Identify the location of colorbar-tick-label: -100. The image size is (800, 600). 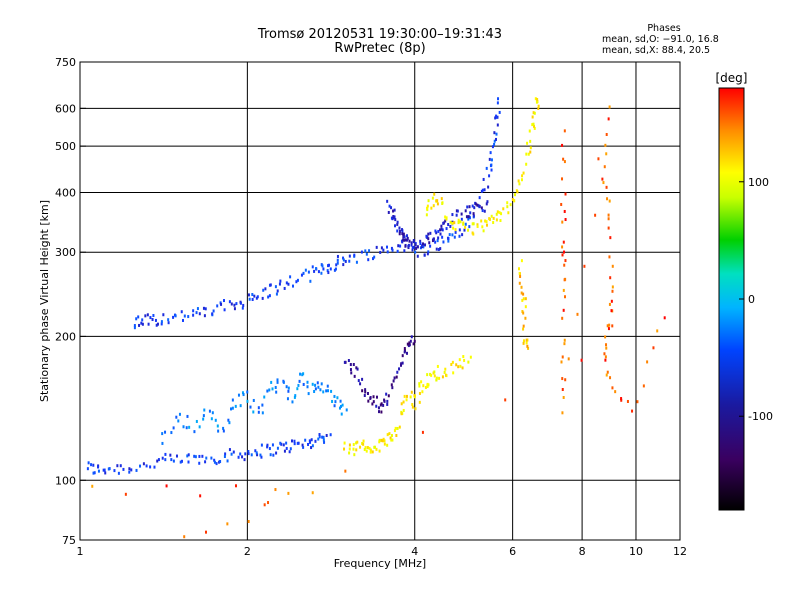
(760, 416).